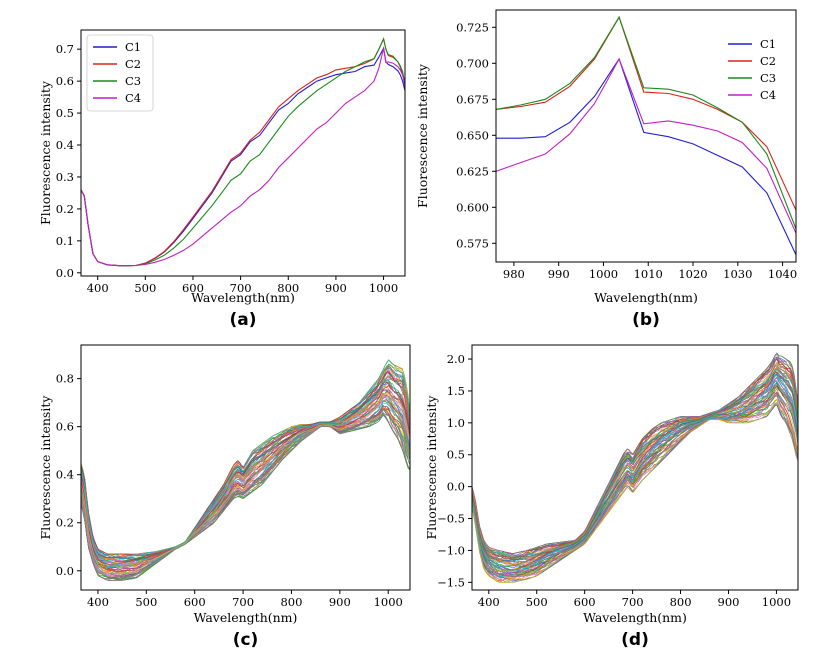 This screenshot has height=662, width=830. Describe the element at coordinates (472, 99) in the screenshot. I see `y-tick-label: 0.675` at that location.